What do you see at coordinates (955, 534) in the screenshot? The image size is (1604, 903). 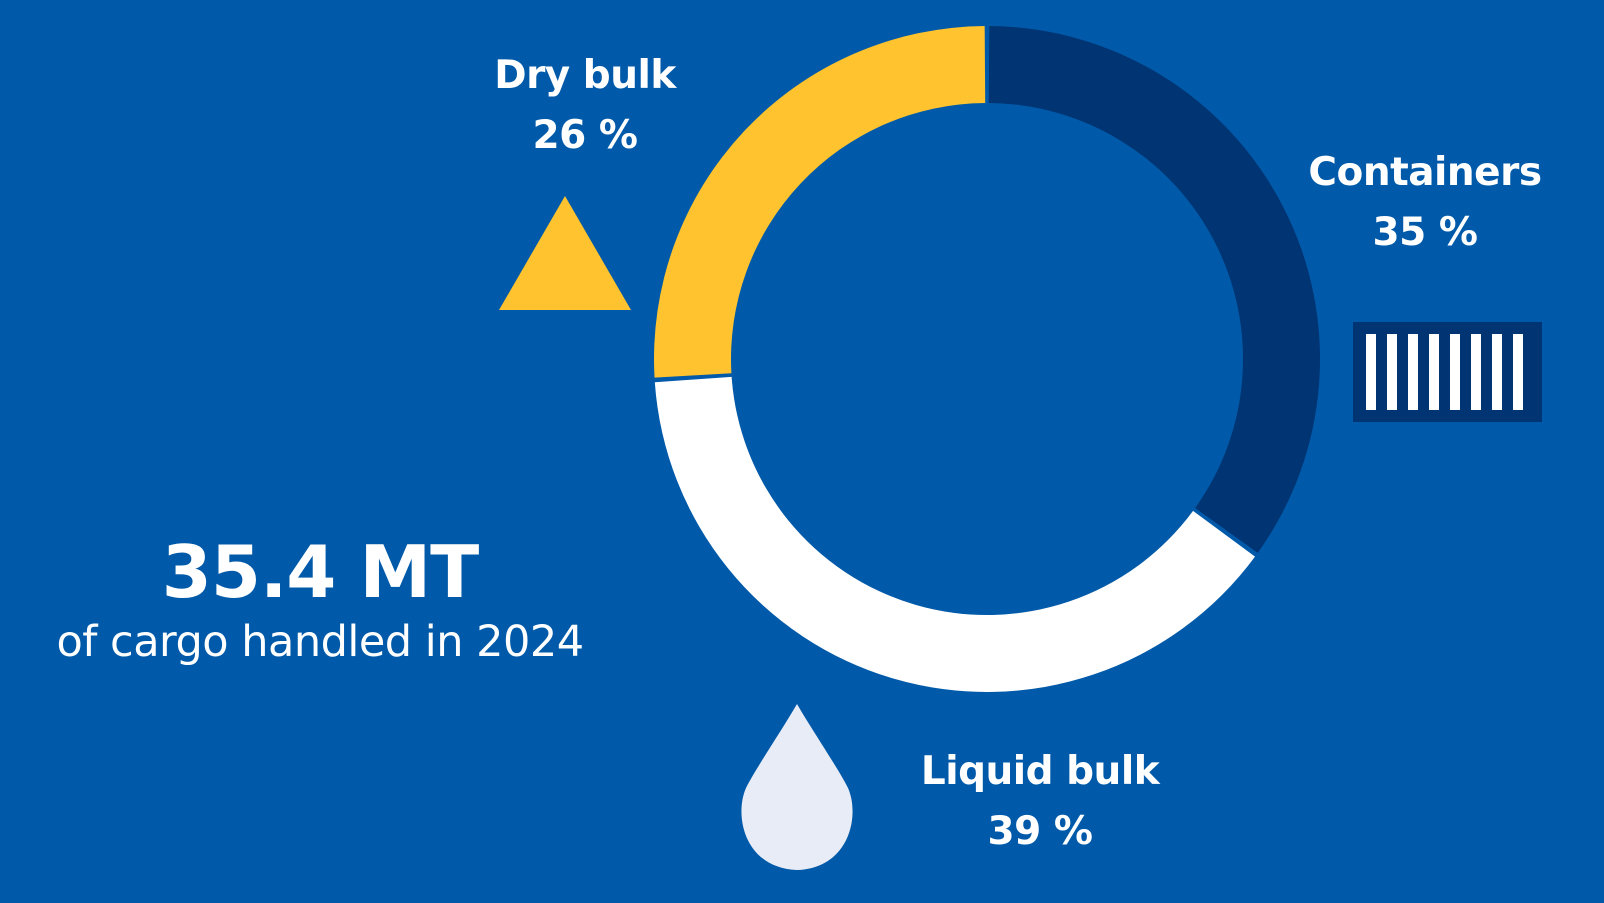 I see `donut-slice-liquid` at bounding box center [955, 534].